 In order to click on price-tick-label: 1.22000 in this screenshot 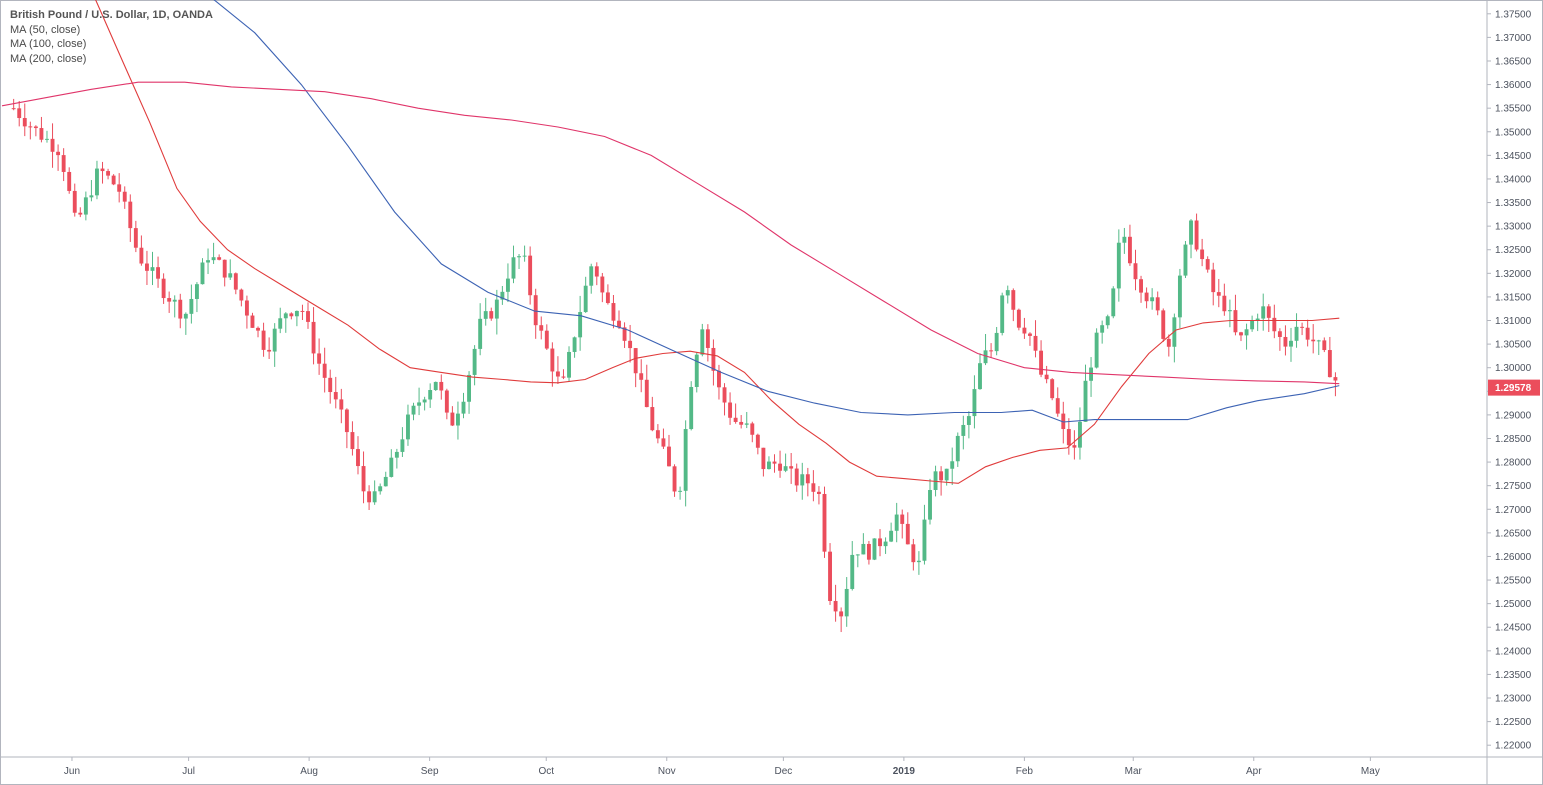, I will do `click(1513, 746)`.